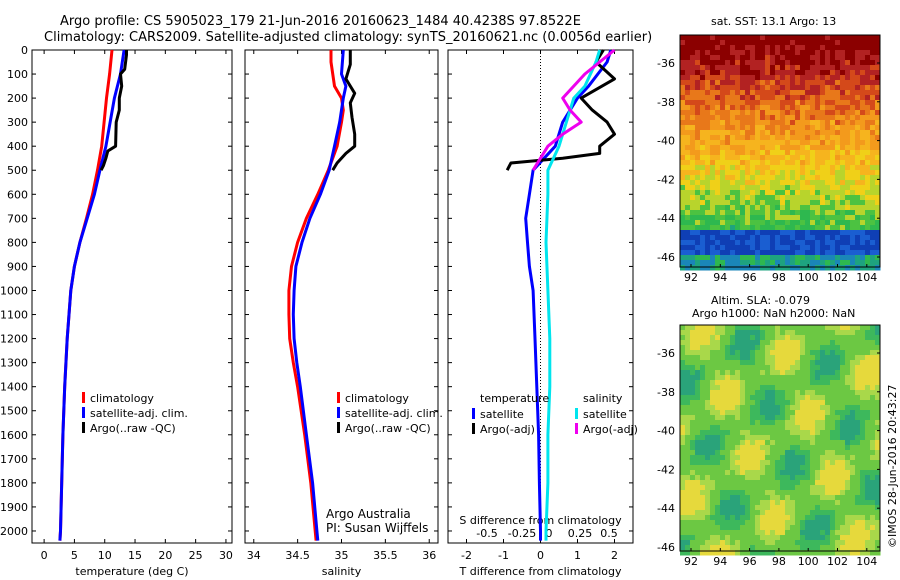 This screenshot has width=900, height=580. Describe the element at coordinates (14, 507) in the screenshot. I see `depth-tick-label: 1900` at that location.